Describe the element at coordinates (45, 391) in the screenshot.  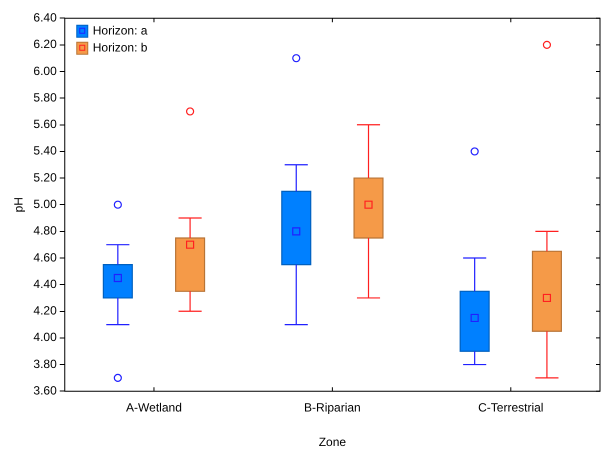
I see `y-tick-label: 3.60` at that location.